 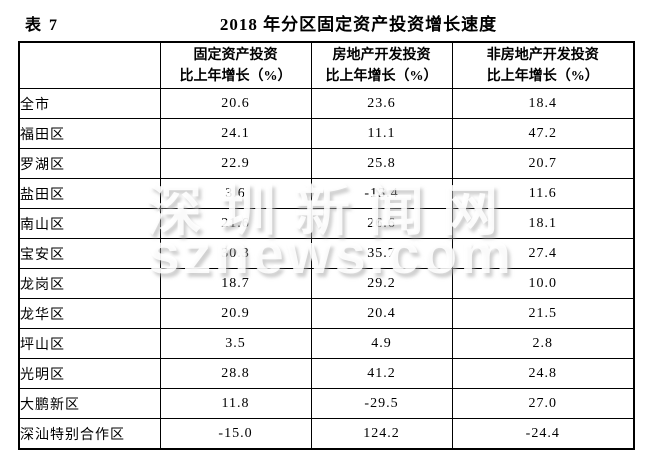 What do you see at coordinates (89, 133) in the screenshot?
I see `district-cell: 福田区` at bounding box center [89, 133].